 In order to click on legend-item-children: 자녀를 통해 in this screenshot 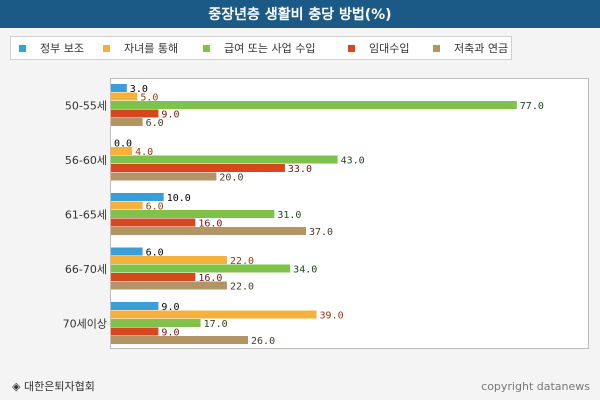, I will do `click(140, 48)`.